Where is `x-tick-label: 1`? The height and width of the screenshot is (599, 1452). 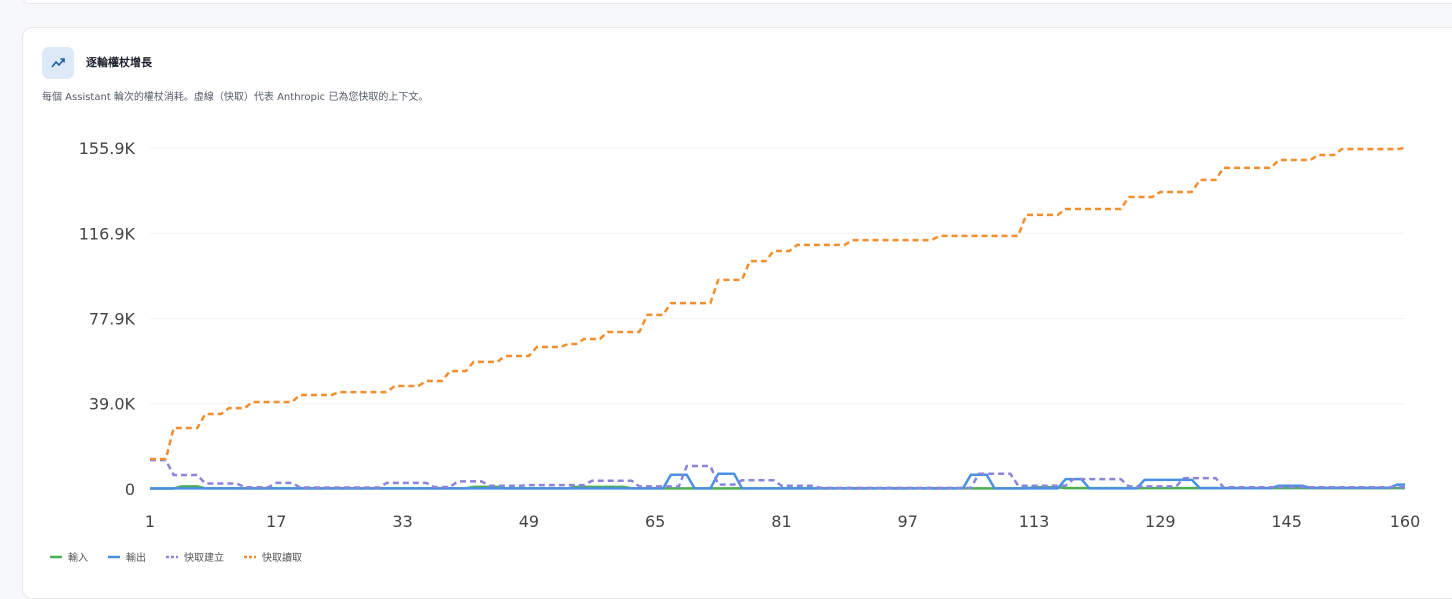 x-tick-label: 1 is located at coordinates (150, 521).